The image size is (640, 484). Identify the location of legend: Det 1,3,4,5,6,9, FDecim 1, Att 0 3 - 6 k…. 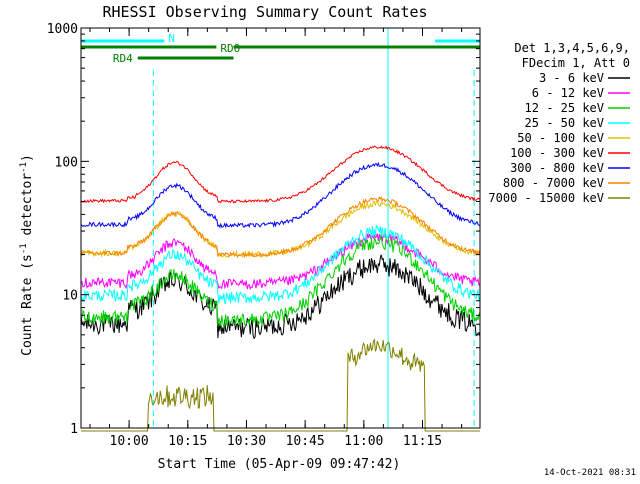
(559, 123).